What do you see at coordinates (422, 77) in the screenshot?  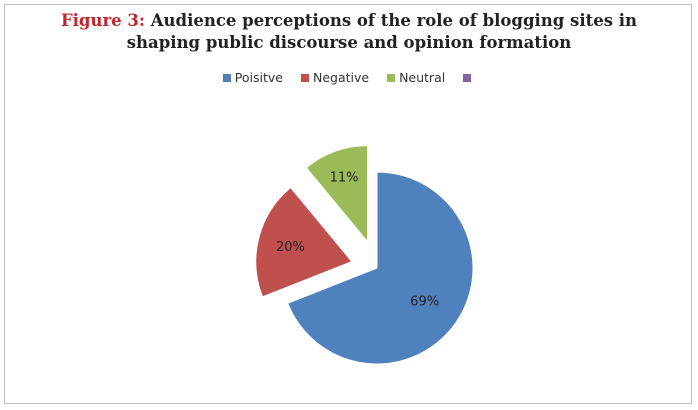 I see `legend-label-neutral: Neutral` at bounding box center [422, 77].